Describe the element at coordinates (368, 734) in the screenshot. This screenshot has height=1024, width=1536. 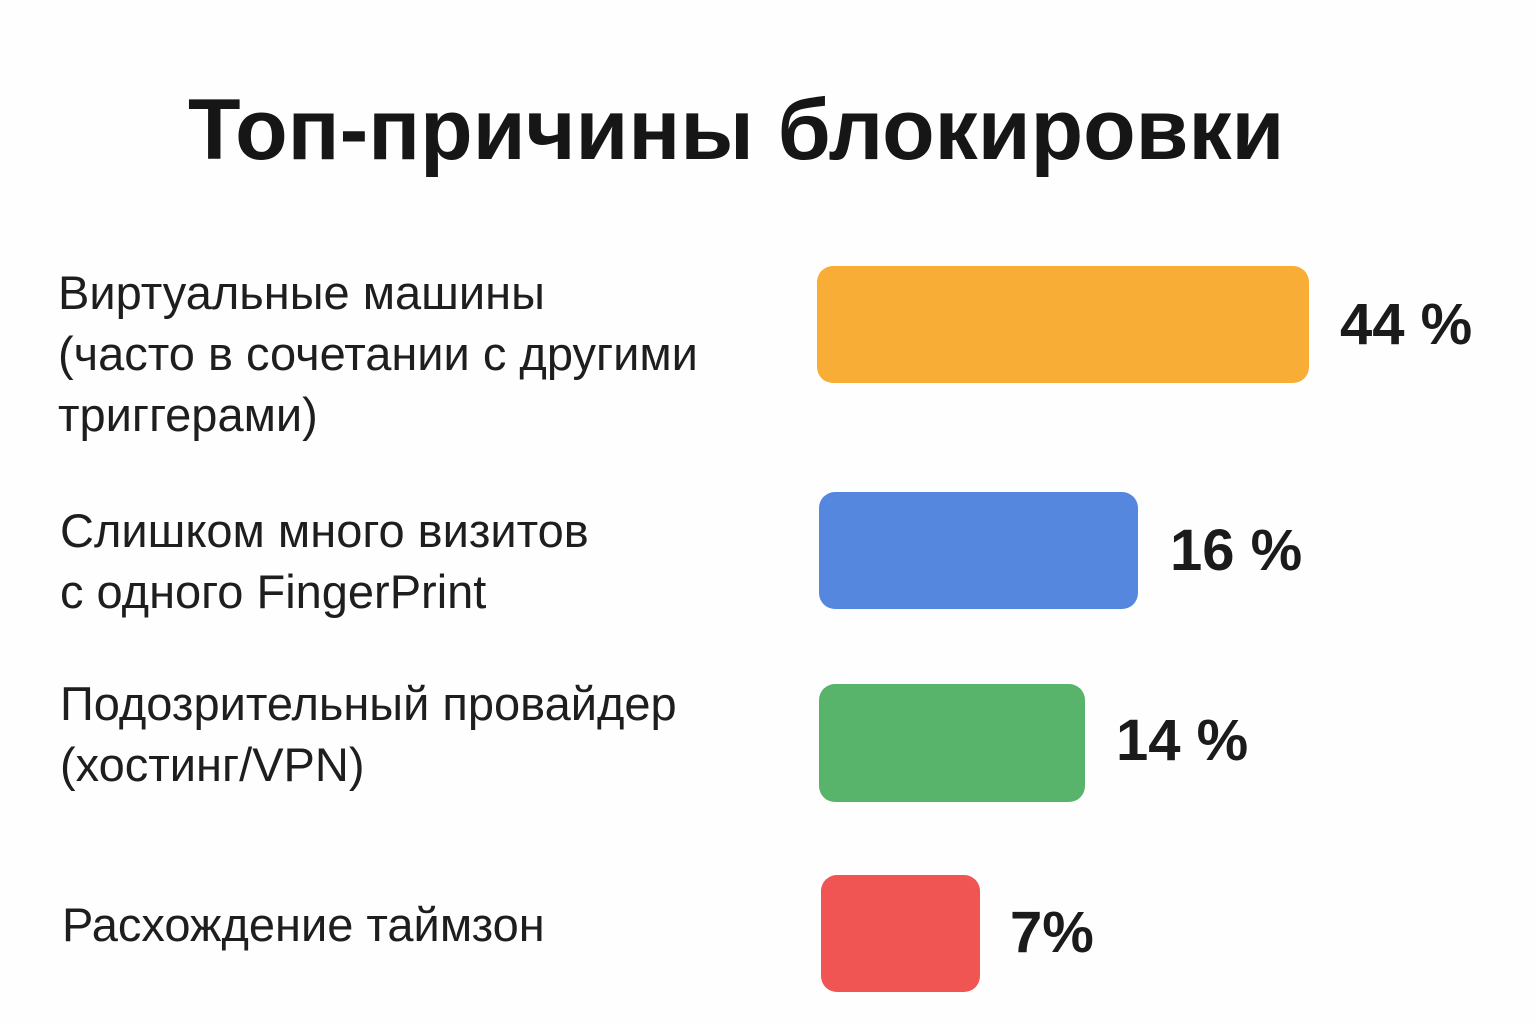
I see `row-label-suspicious-provider: Подозрительный провайдер (хостинг/VPN)` at that location.